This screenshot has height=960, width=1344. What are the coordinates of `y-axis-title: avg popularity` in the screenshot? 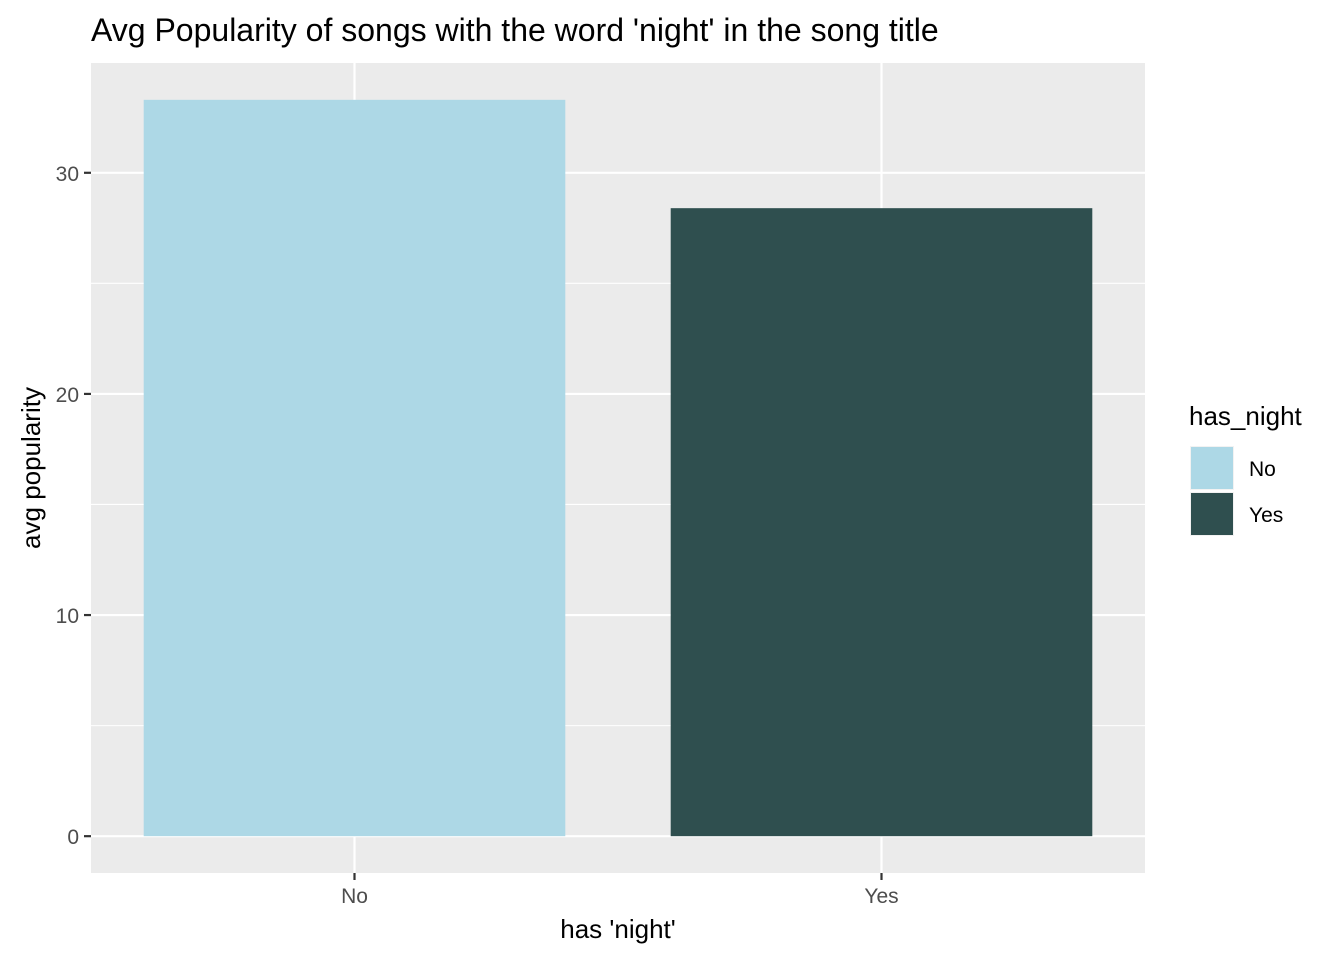 It's located at (31, 468).